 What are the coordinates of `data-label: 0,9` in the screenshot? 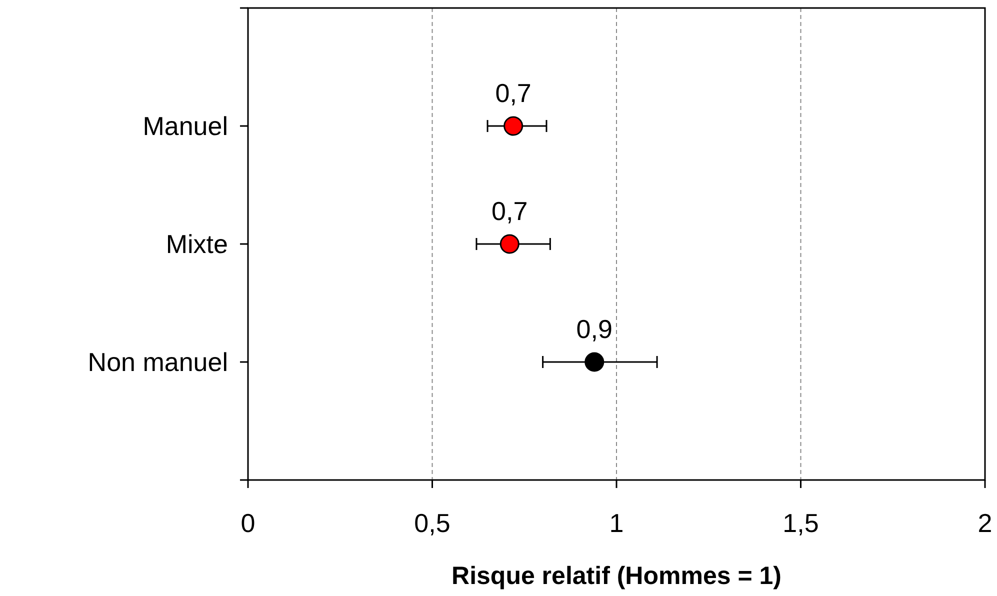 It's located at (594, 329).